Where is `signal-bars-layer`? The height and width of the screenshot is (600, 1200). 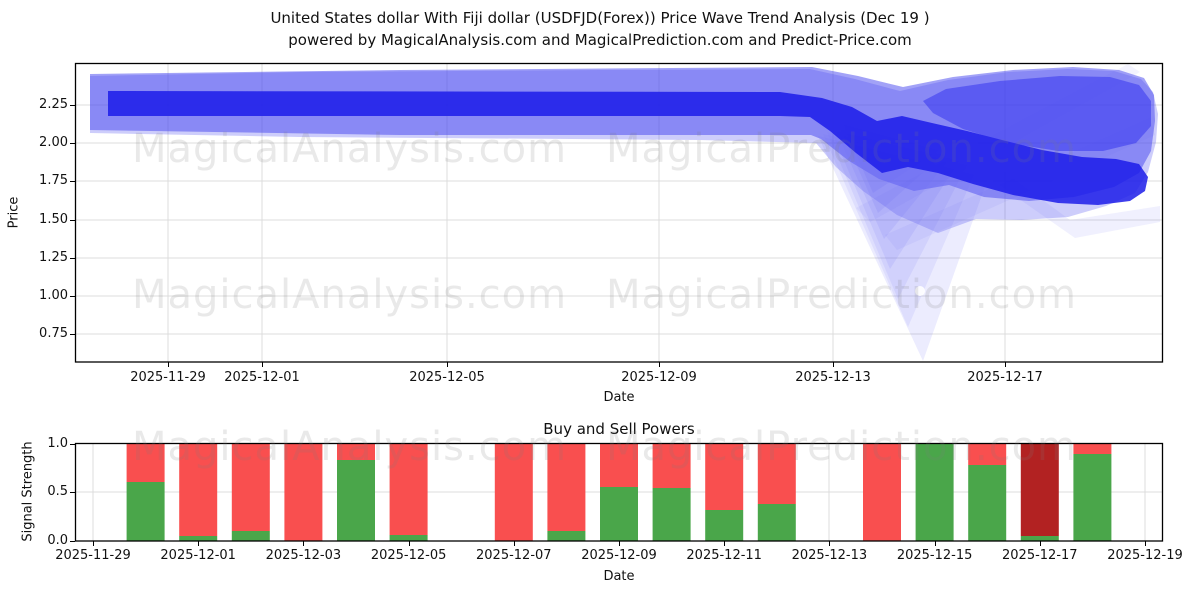 signal-bars-layer is located at coordinates (619, 492).